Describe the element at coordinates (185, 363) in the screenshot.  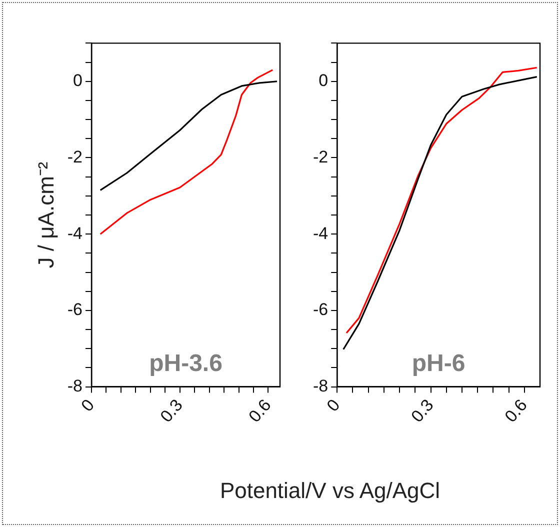
I see `annotation: pH-3.6` at that location.